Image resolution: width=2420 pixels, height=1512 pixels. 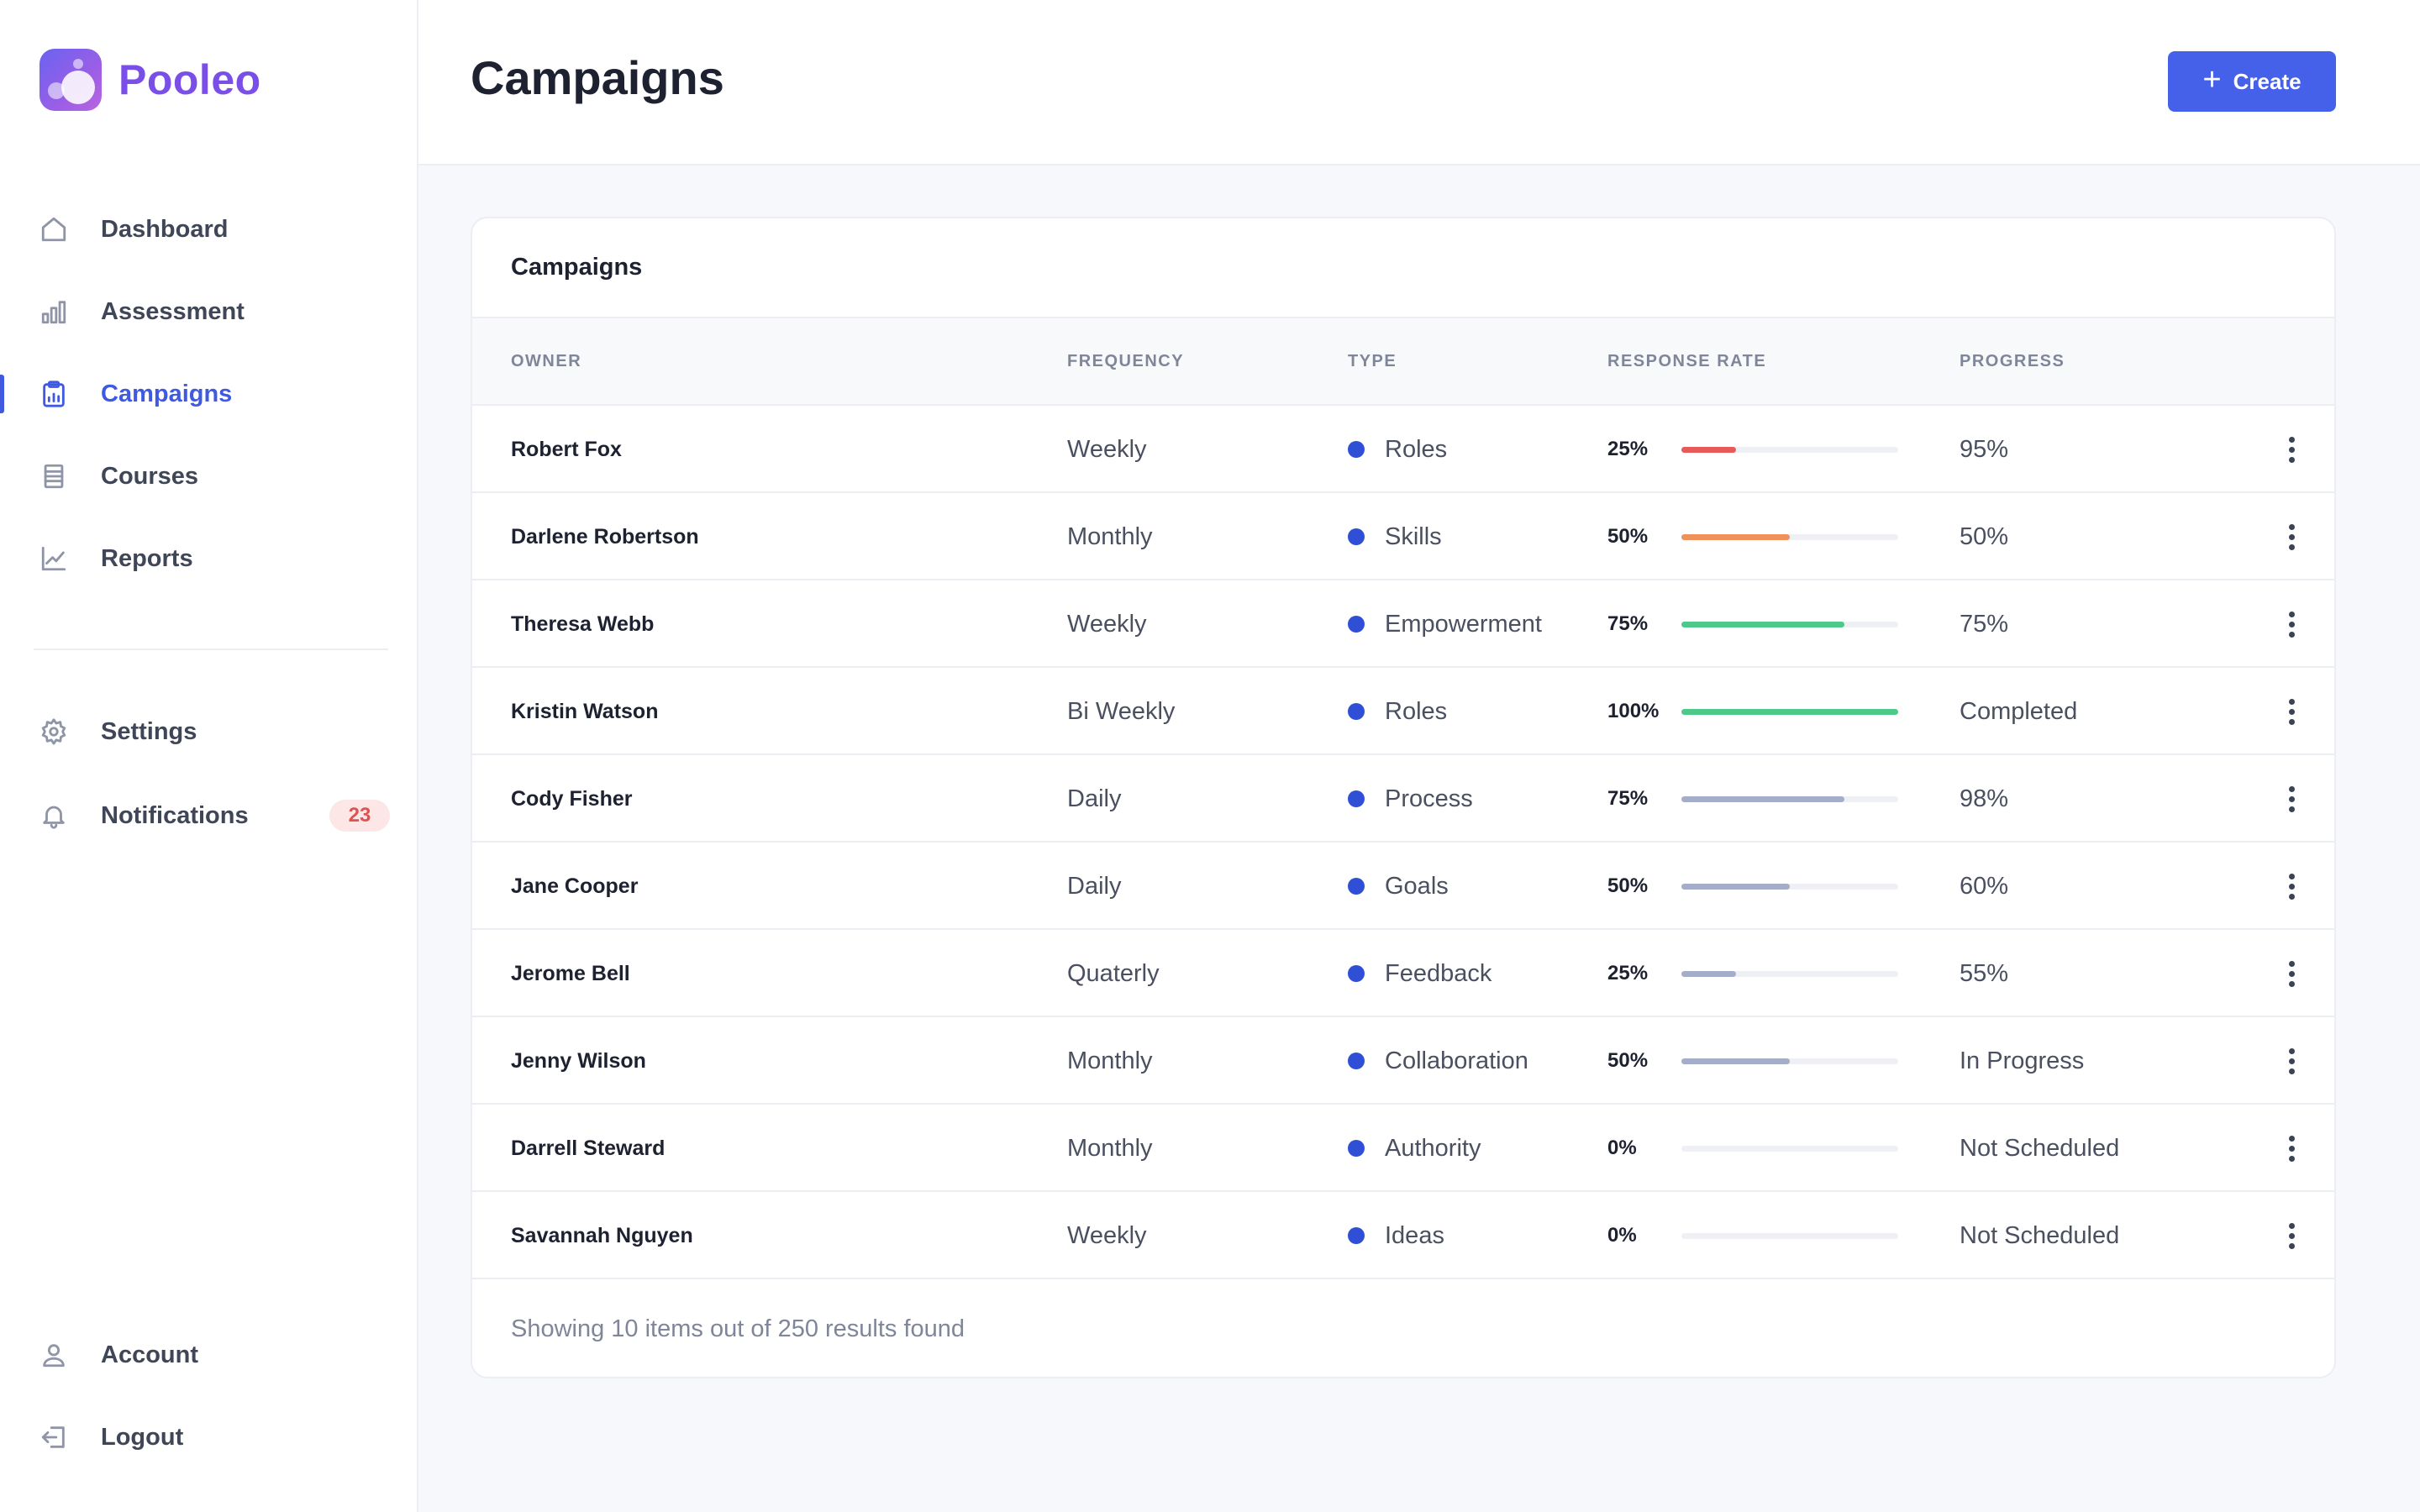 I want to click on progress-value: 95%, so click(x=1984, y=449).